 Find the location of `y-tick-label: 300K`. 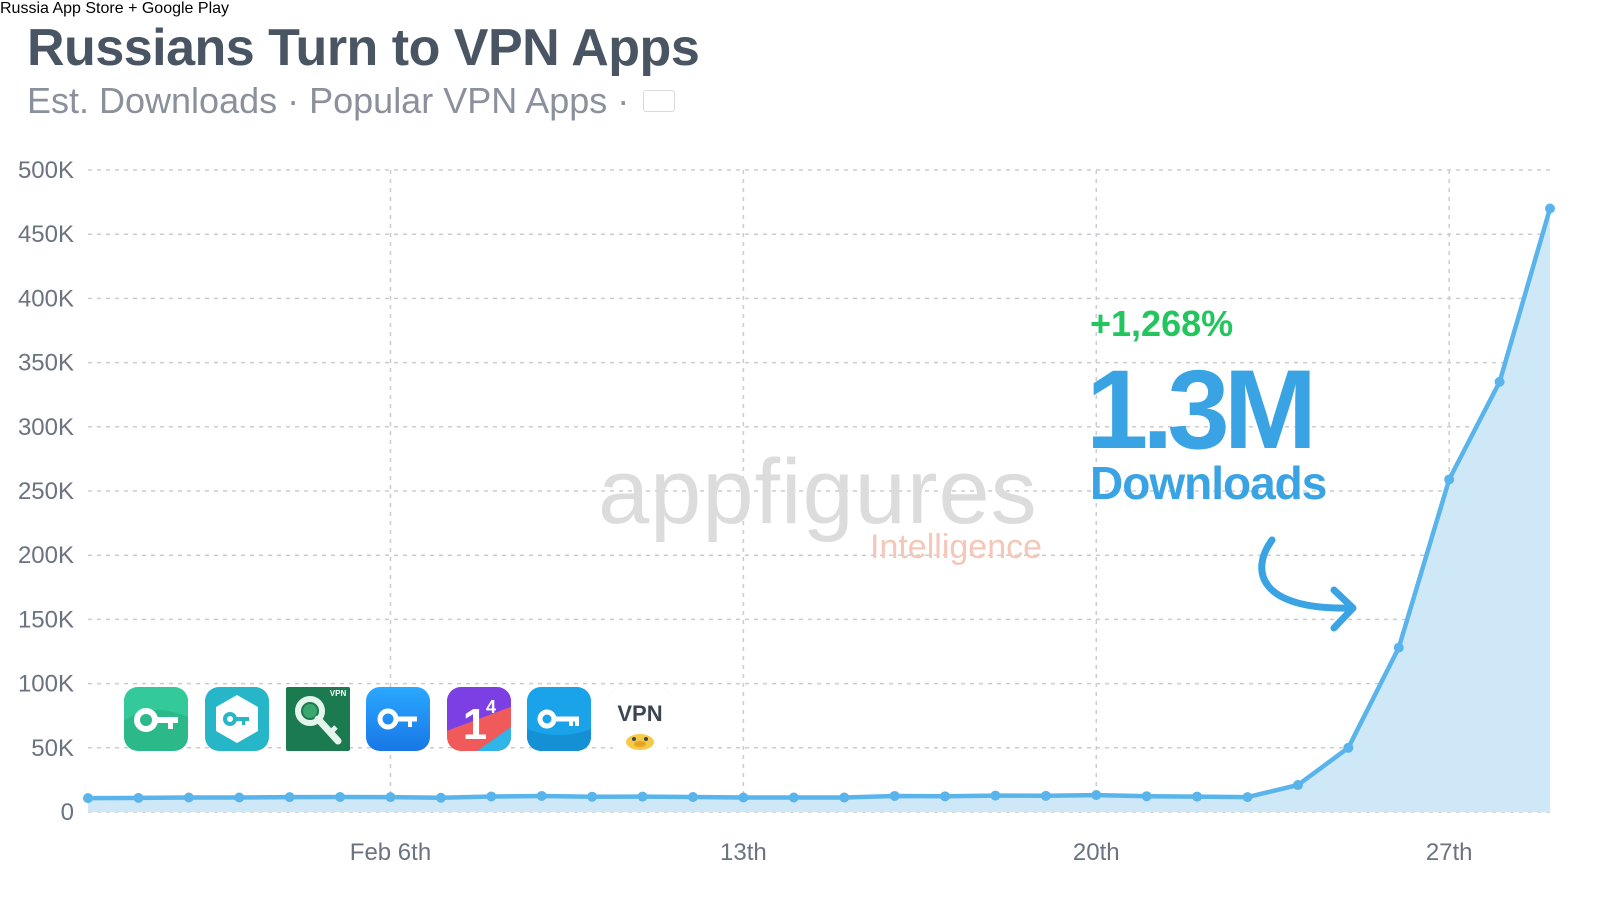

y-tick-label: 300K is located at coordinates (46, 427).